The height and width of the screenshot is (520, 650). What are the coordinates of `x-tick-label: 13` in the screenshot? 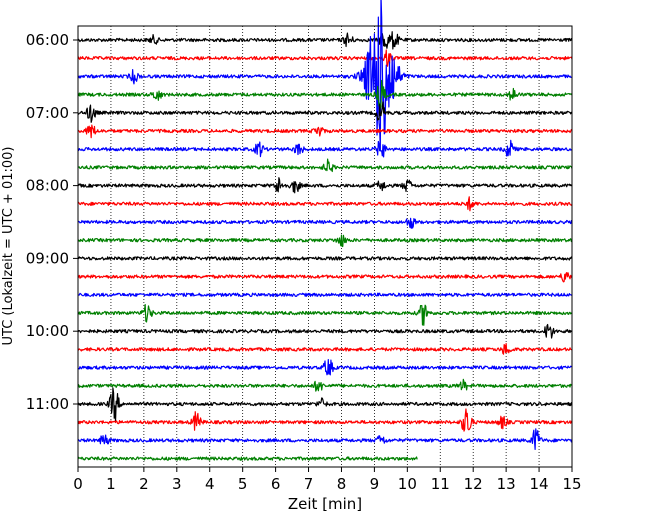 It's located at (506, 484).